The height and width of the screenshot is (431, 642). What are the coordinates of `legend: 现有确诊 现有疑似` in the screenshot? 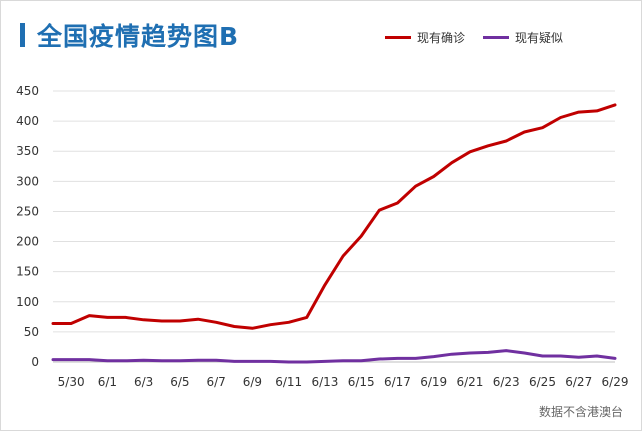 It's located at (483, 37).